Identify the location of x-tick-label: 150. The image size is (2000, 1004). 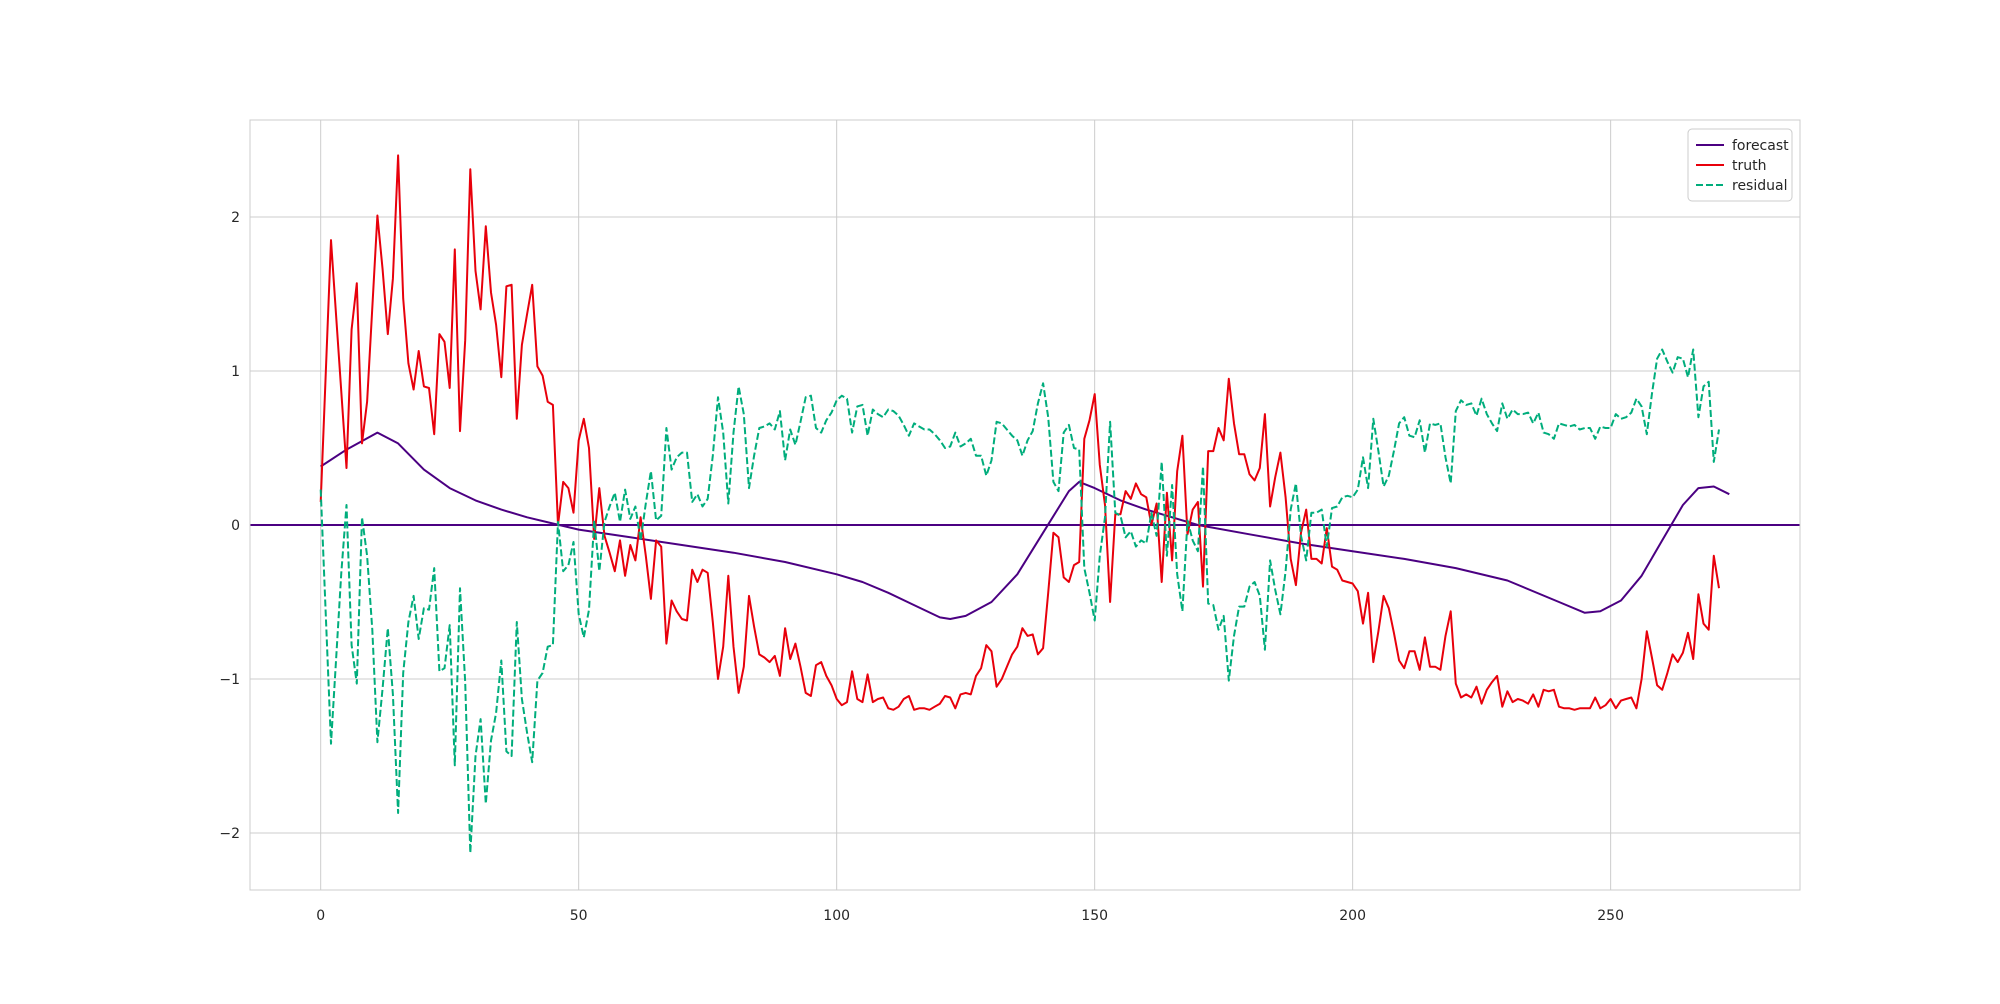
(1094, 916).